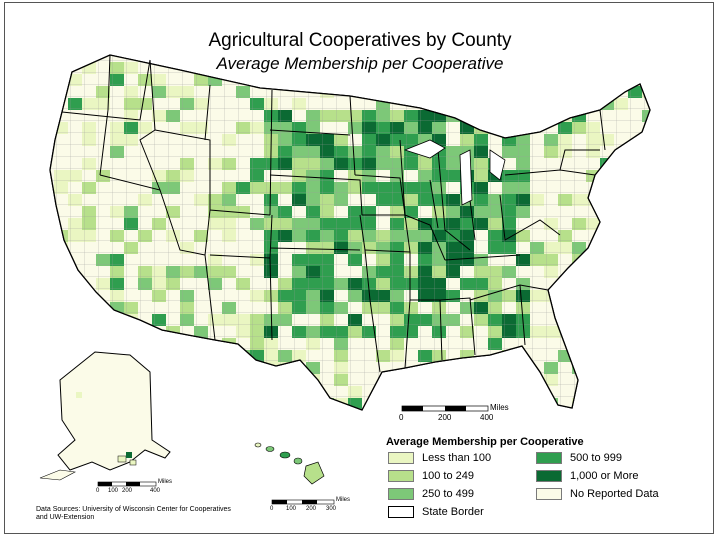  What do you see at coordinates (360, 63) in the screenshot?
I see `map-subtitle: Average Membership per Cooperative` at bounding box center [360, 63].